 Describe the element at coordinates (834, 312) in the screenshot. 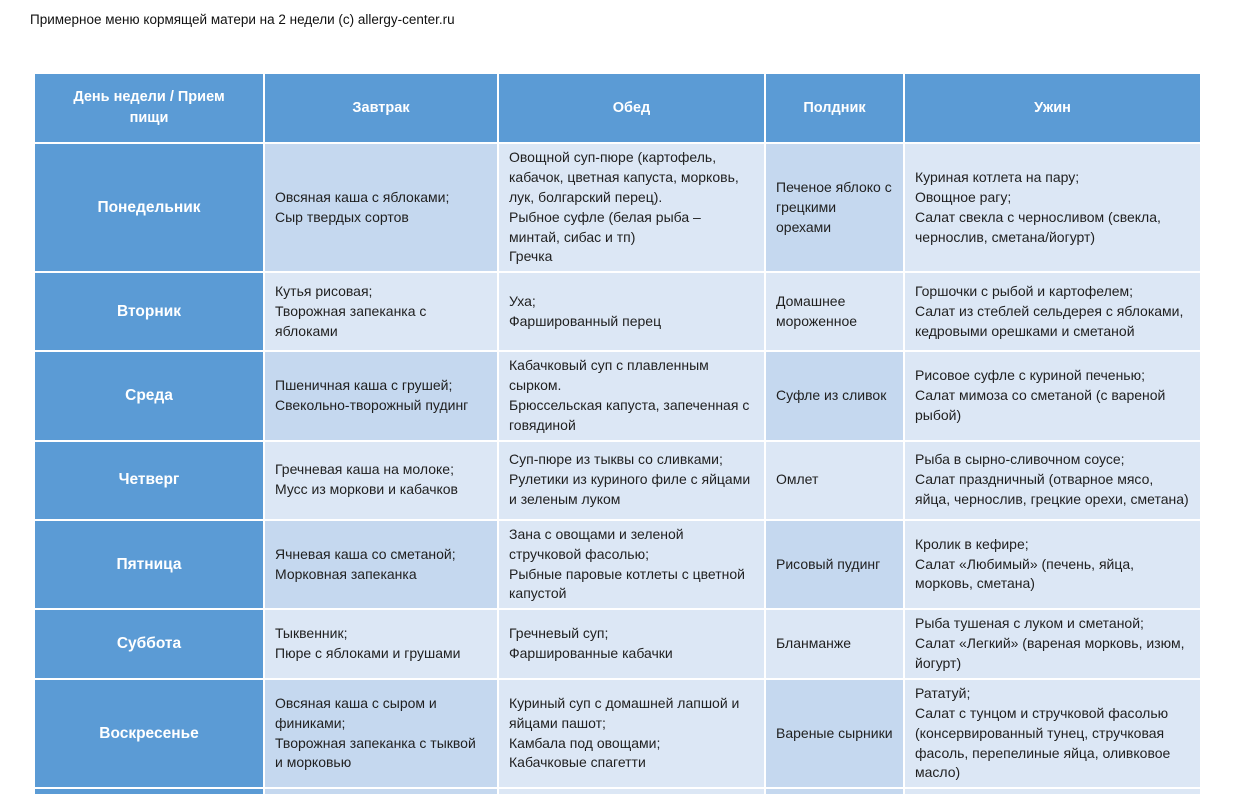

I see `tuesday-snack-cell: Домашнее мороженное` at that location.